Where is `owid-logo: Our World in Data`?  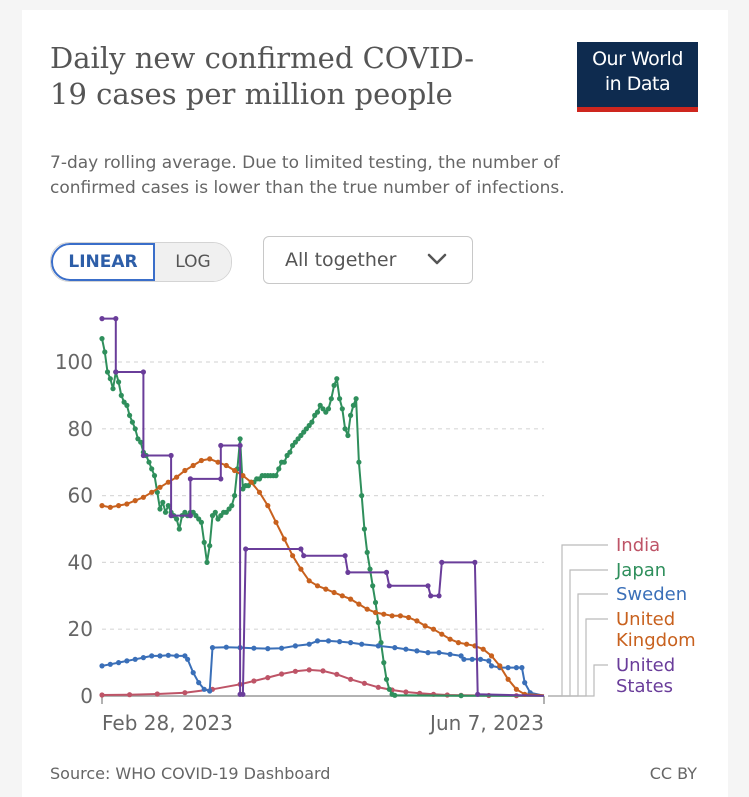 owid-logo: Our World in Data is located at coordinates (637, 77).